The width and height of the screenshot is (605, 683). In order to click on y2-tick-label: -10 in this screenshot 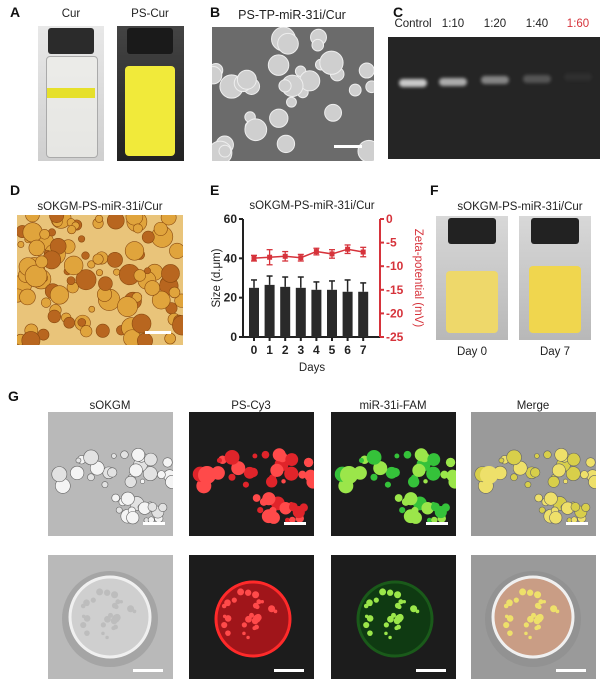, I will do `click(395, 266)`.